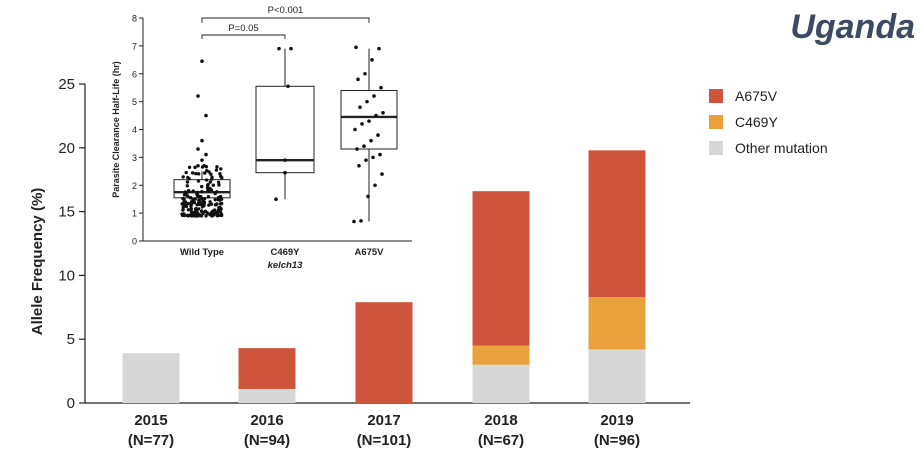 The width and height of the screenshot is (923, 452). Describe the element at coordinates (134, 158) in the screenshot. I see `inset-y-tick-label: 3` at that location.